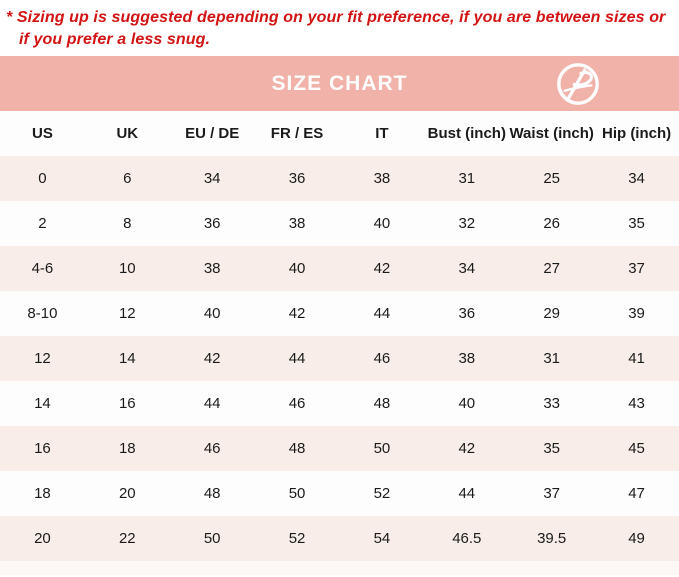 This screenshot has height=577, width=679. I want to click on table-row: 16 18 46 48 50 42 35 45, so click(339, 448).